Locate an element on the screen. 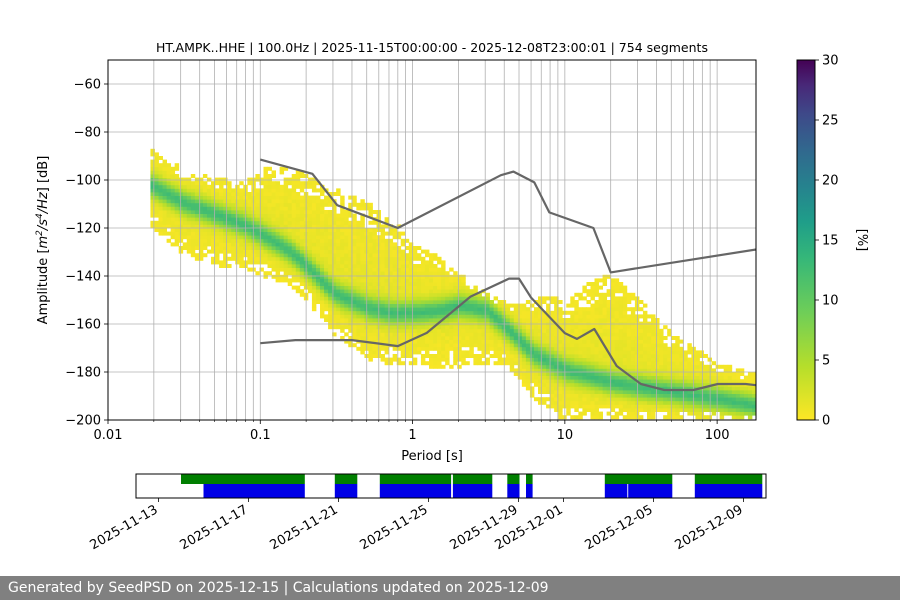 This screenshot has width=900, height=600. availability-segment is located at coordinates (513, 479).